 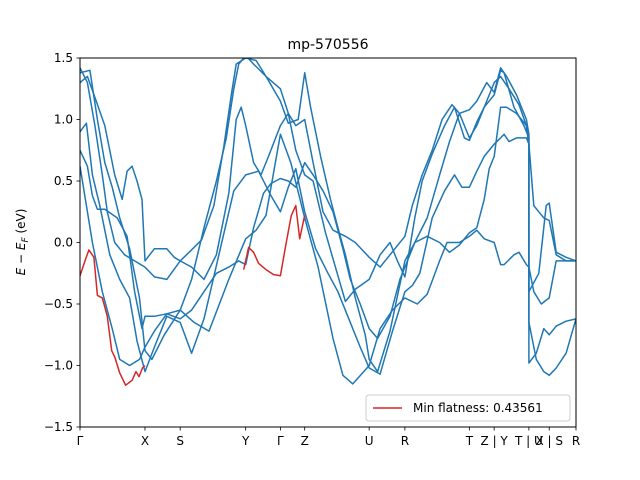 What do you see at coordinates (63, 120) in the screenshot?
I see `y-tick-label: 1.0` at bounding box center [63, 120].